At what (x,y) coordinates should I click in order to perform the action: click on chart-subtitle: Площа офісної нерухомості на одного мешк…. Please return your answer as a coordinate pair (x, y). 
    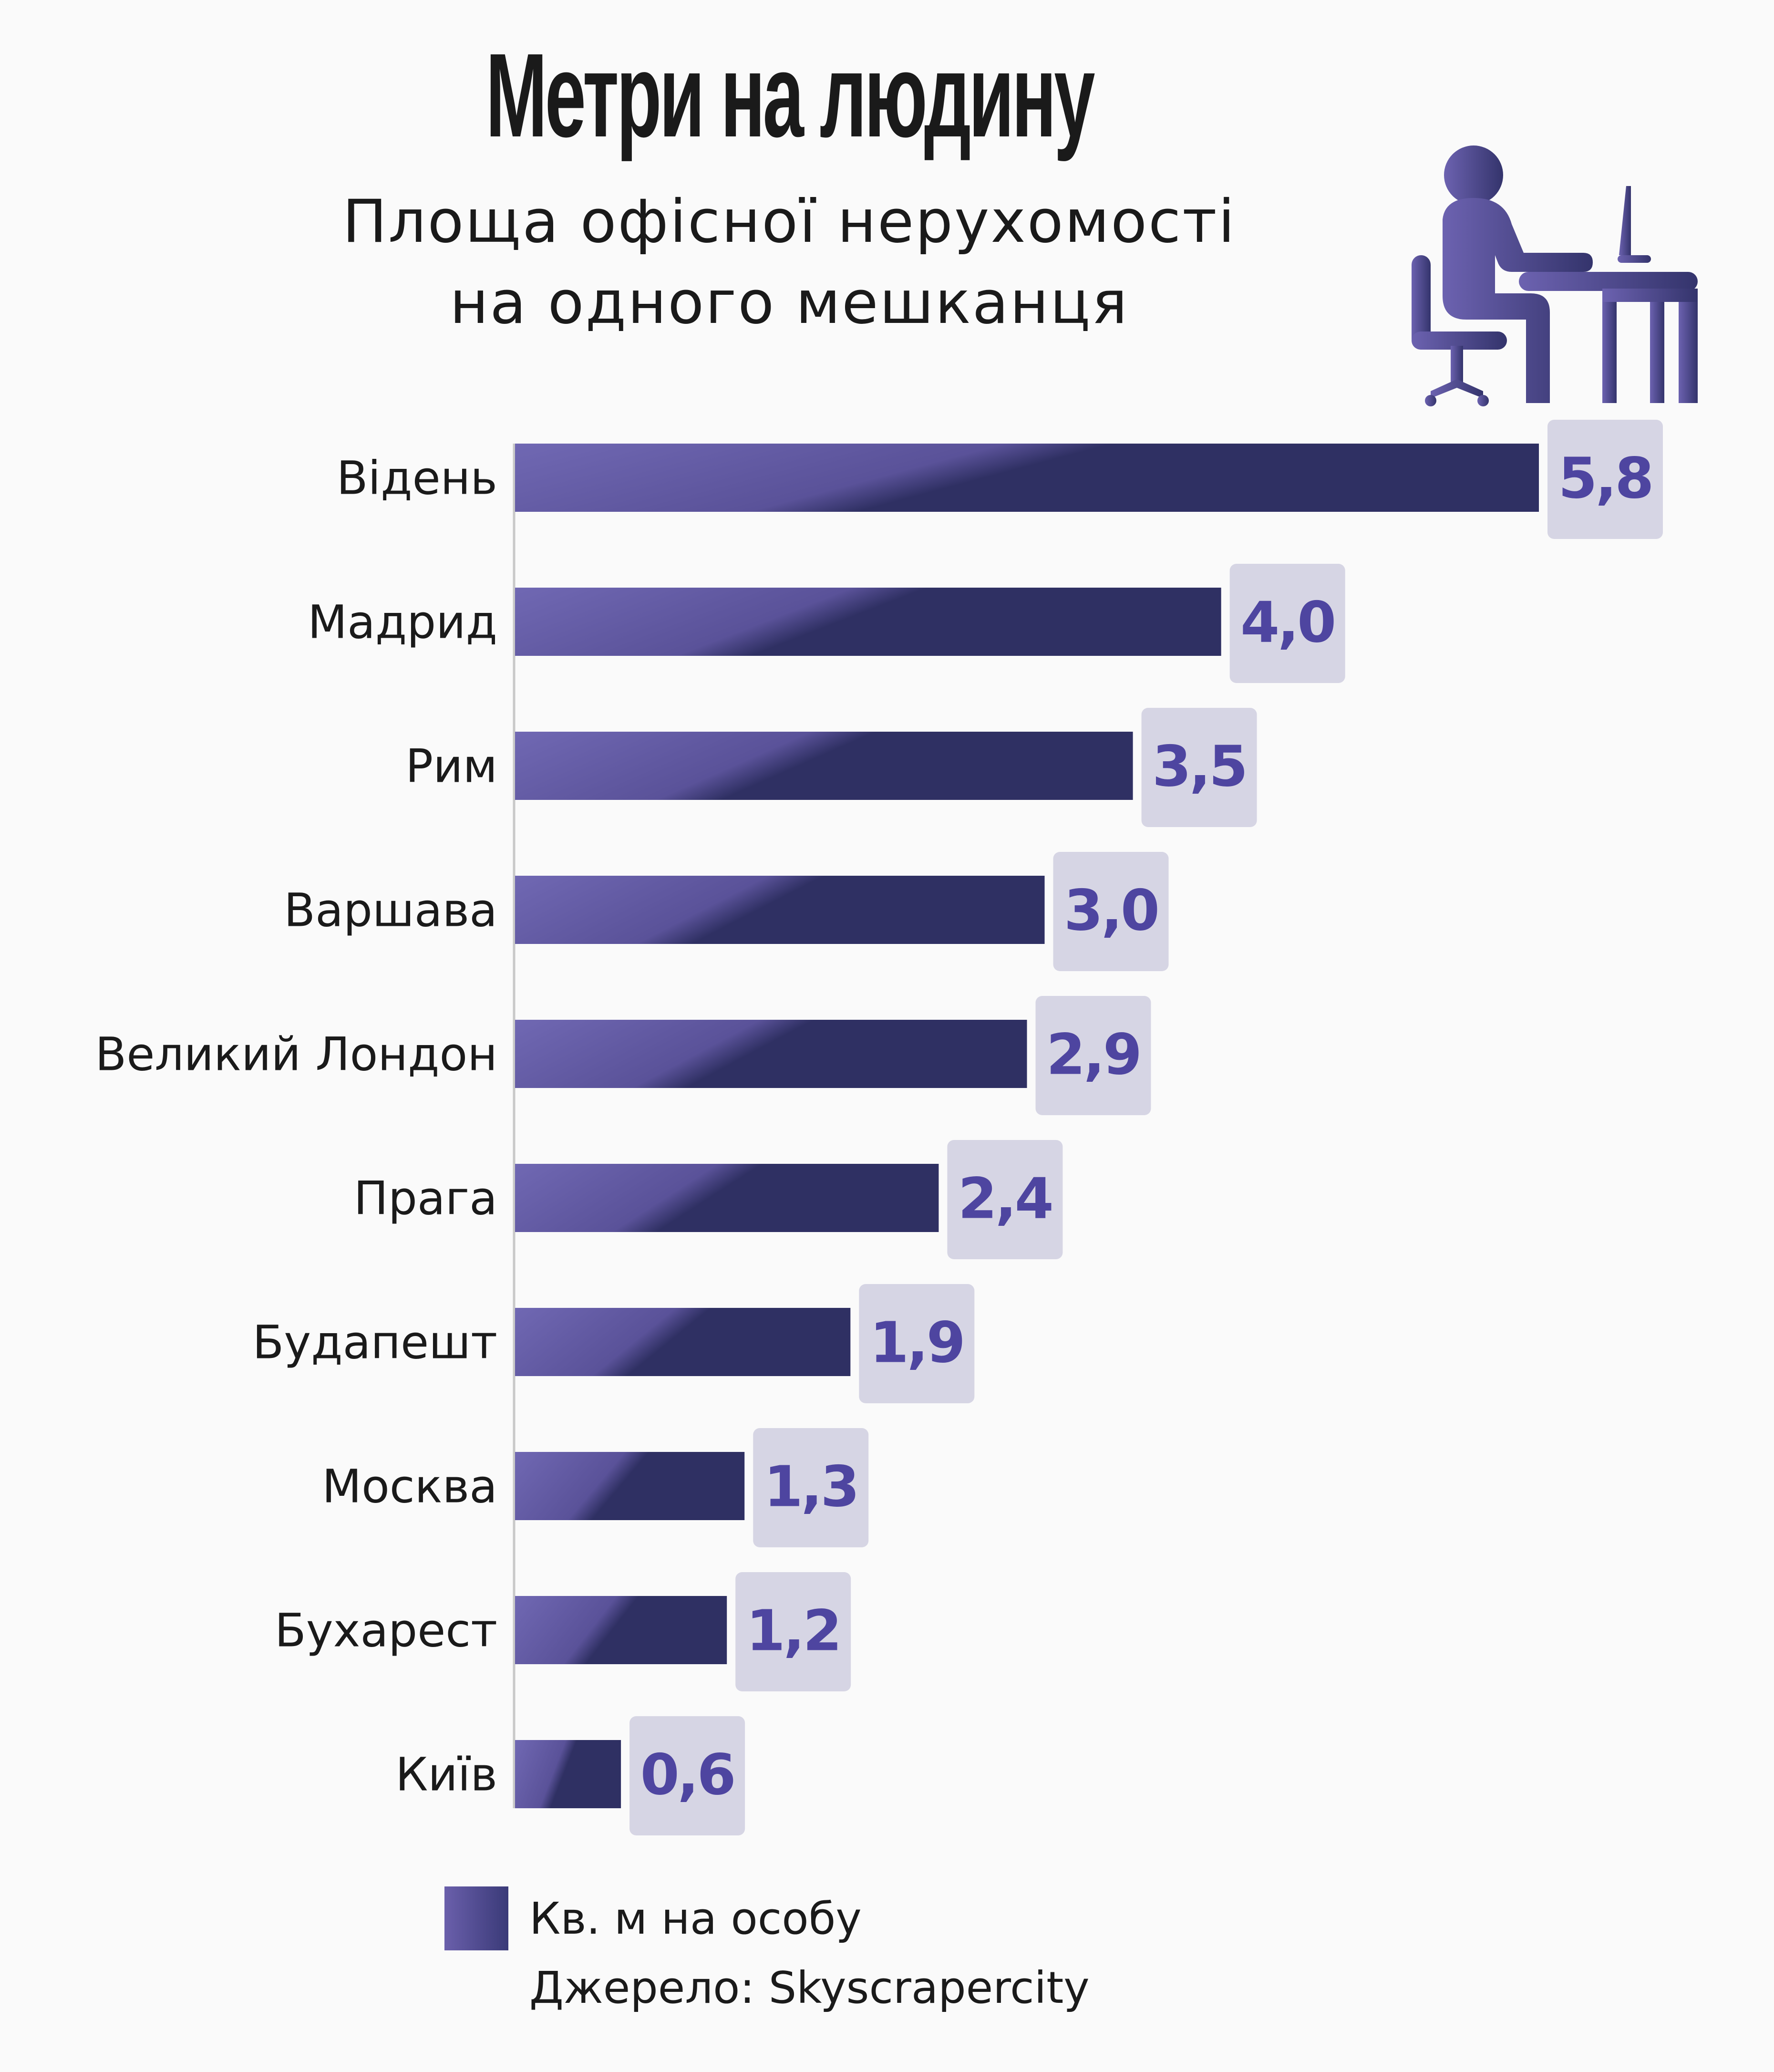
    Looking at the image, I should click on (789, 262).